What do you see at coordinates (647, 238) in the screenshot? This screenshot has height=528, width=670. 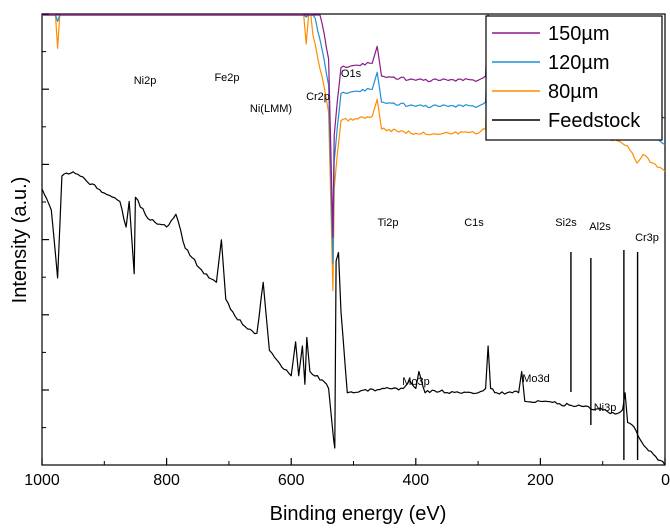 I see `annotation-cr3p: Cr3p` at bounding box center [647, 238].